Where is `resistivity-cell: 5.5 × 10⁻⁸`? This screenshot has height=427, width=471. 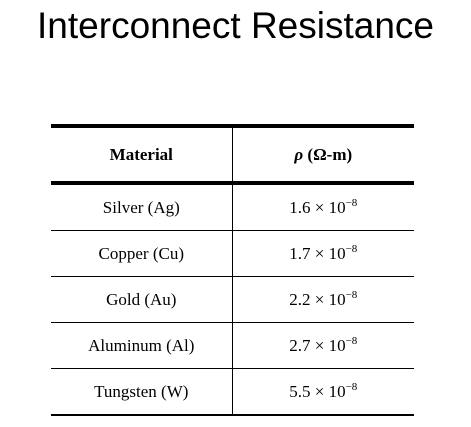 resistivity-cell: 5.5 × 10⁻⁸ is located at coordinates (323, 392).